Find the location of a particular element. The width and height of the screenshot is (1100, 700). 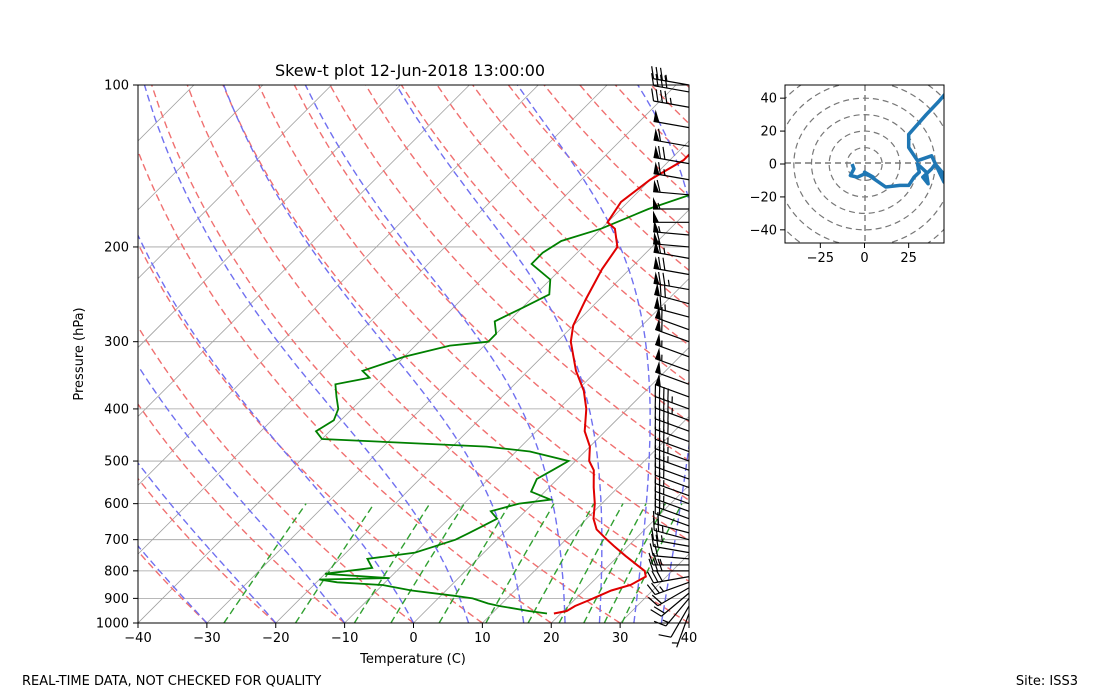

x-tick-label-0: 0 is located at coordinates (413, 638).